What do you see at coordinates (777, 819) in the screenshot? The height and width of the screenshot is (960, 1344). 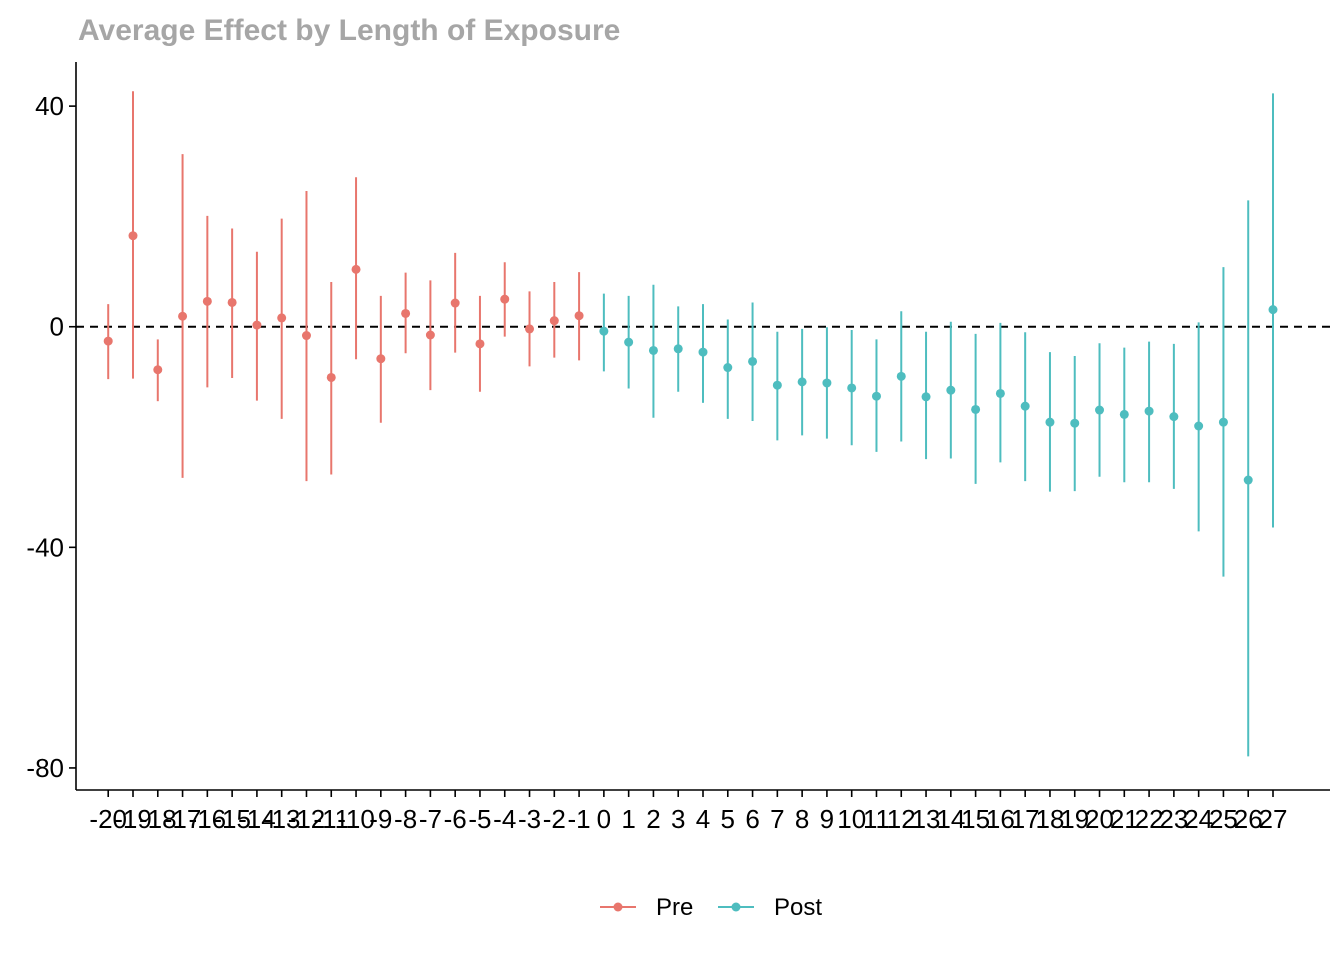 I see `x-tick-label: 7` at bounding box center [777, 819].